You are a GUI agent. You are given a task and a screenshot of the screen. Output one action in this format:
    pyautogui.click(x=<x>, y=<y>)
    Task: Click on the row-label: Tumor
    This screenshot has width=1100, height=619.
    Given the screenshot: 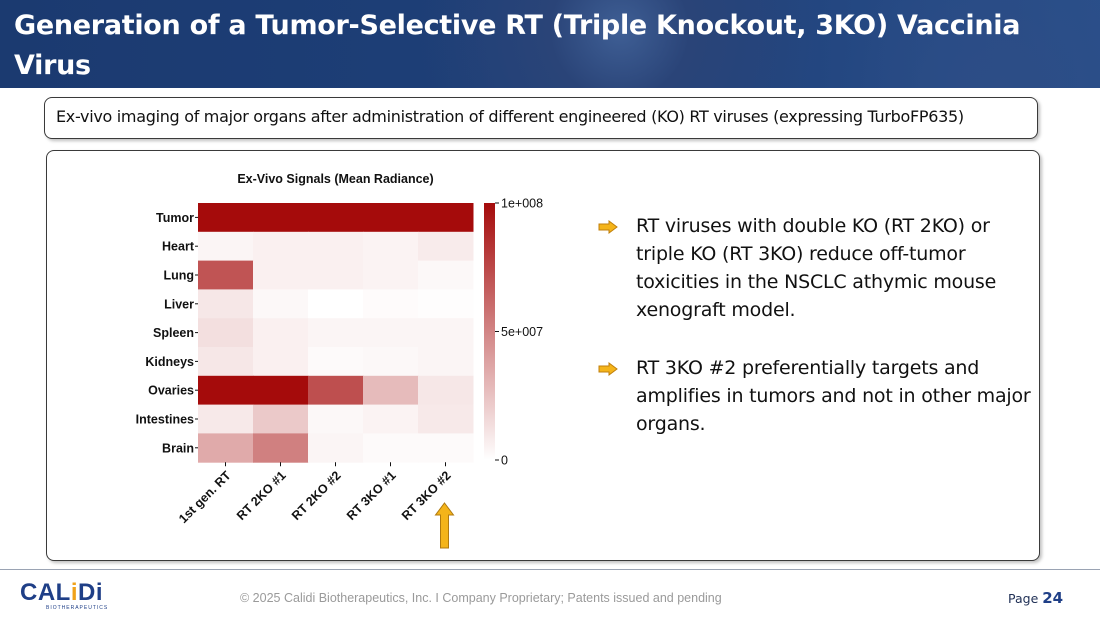 What is the action you would take?
    pyautogui.click(x=175, y=218)
    